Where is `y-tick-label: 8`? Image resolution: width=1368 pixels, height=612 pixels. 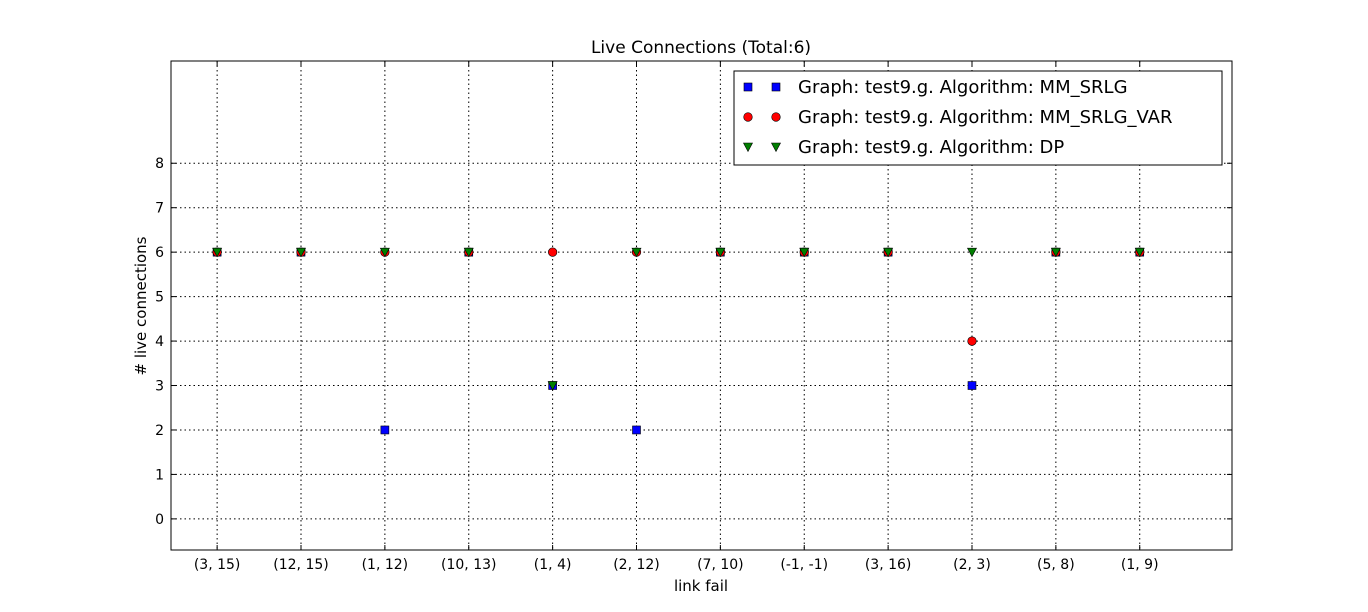
y-tick-label: 8 is located at coordinates (159, 164).